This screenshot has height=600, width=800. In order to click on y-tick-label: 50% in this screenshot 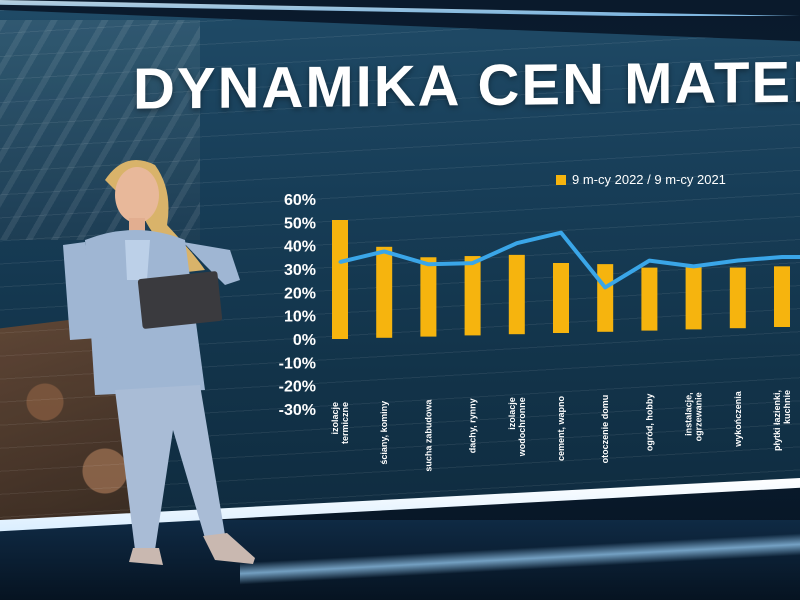, I will do `click(300, 223)`.